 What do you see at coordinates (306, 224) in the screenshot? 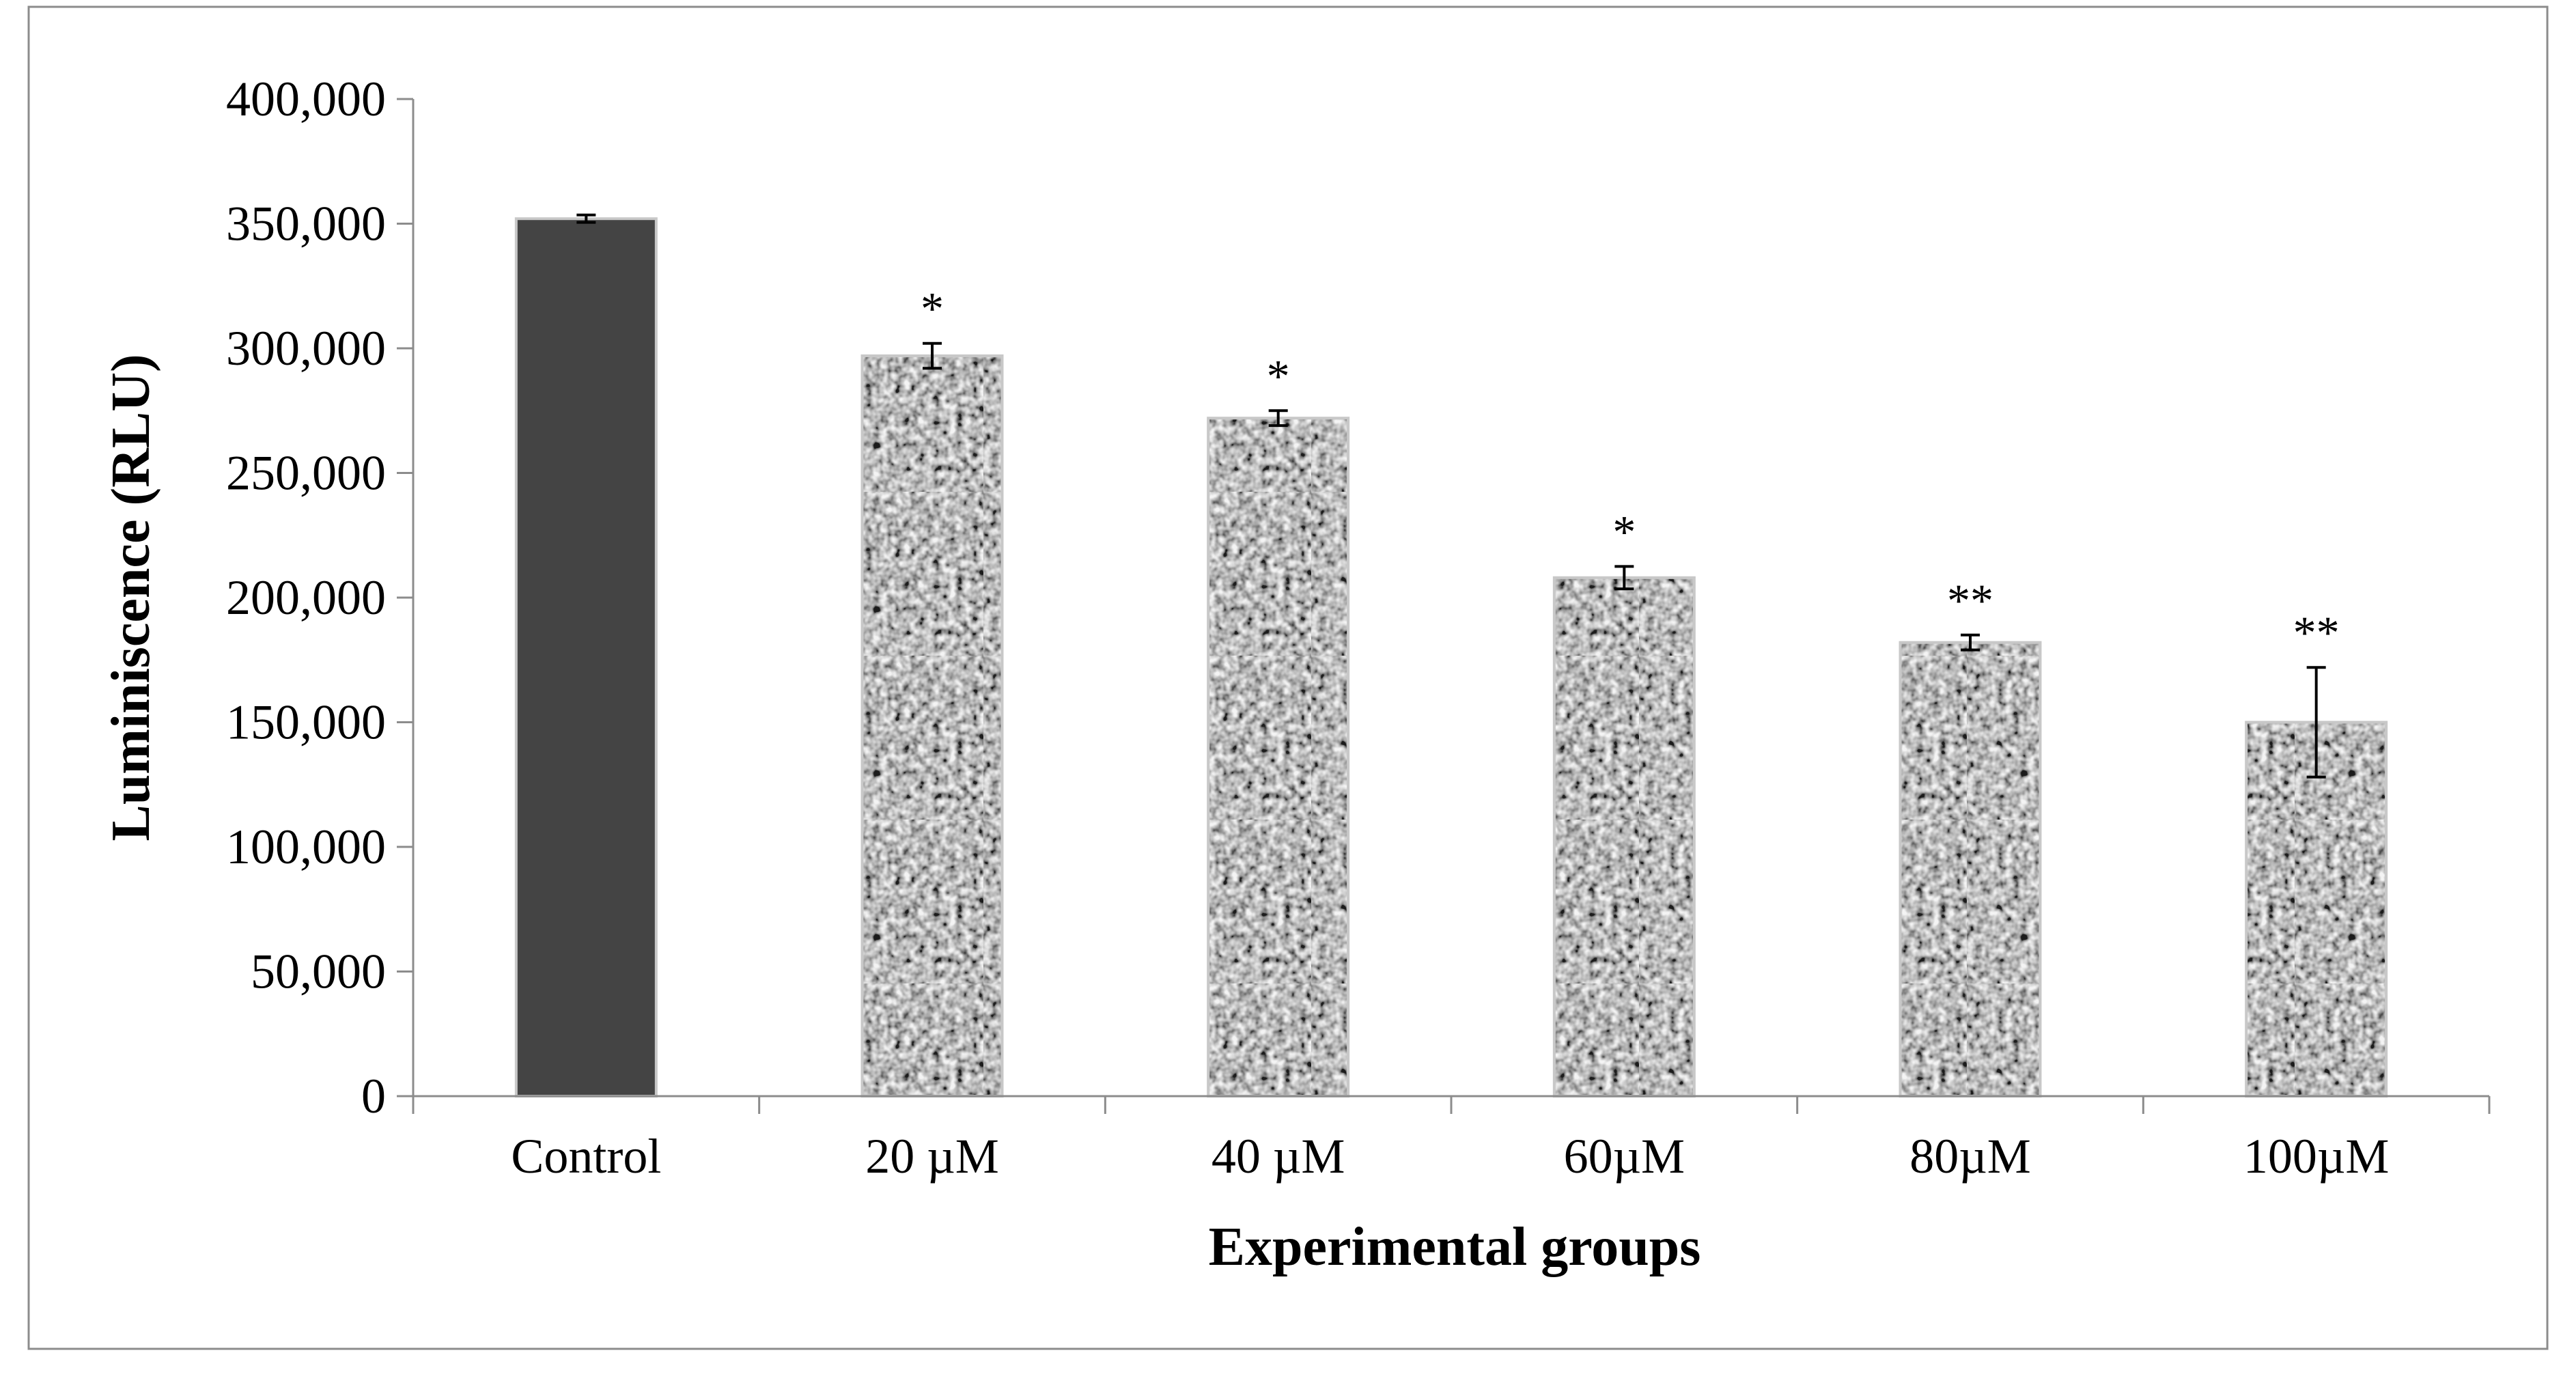
I see `y-tick-label: 350,000` at bounding box center [306, 224].